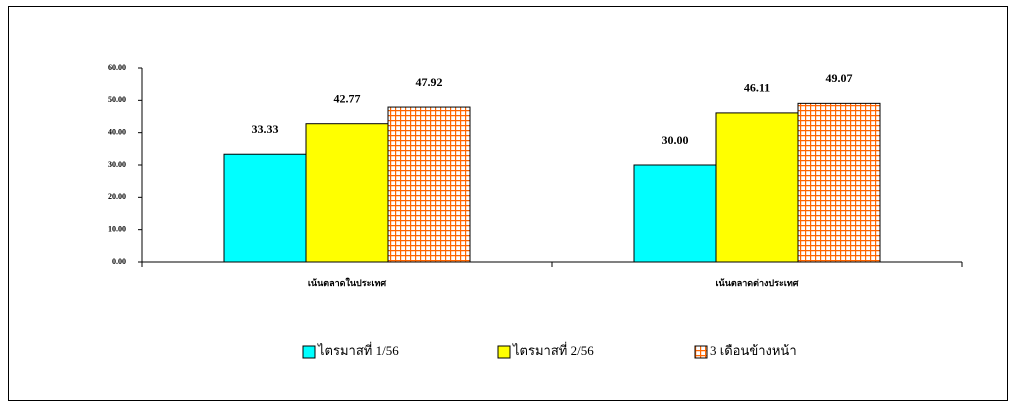 Image resolution: width=1017 pixels, height=401 pixels. What do you see at coordinates (347, 282) in the screenshot?
I see `x-tick-label: เน้นตลาดในประเทศ` at bounding box center [347, 282].